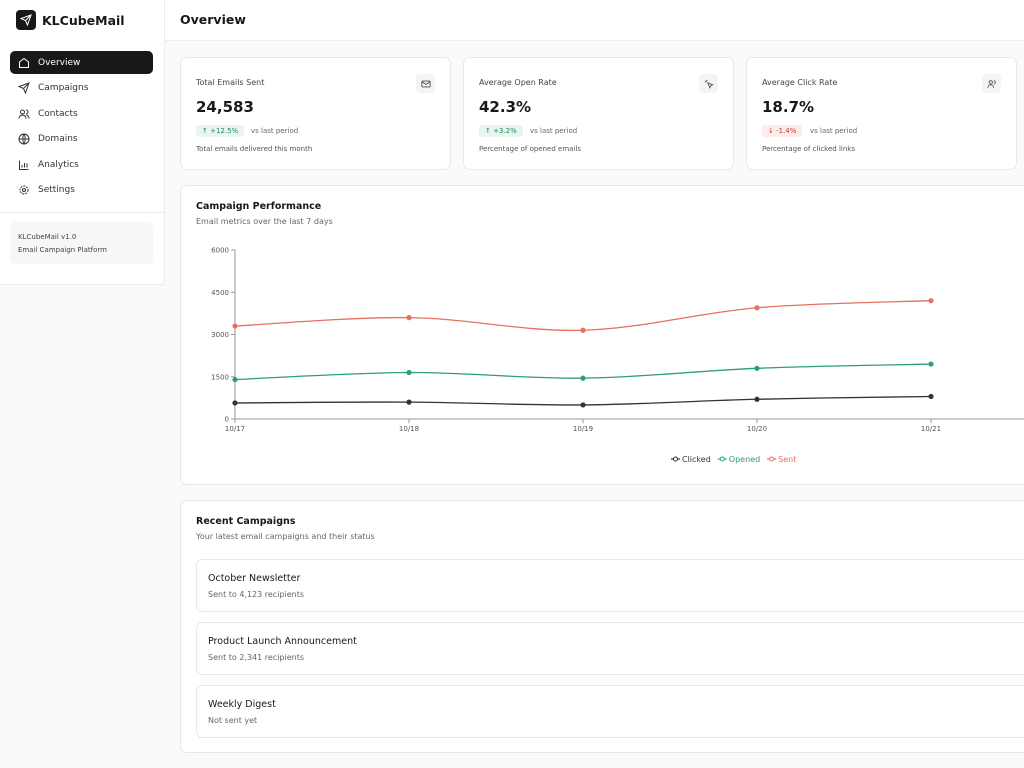 The width and height of the screenshot is (1024, 768). Describe the element at coordinates (256, 594) in the screenshot. I see `campaign-detail: Sent to 4,123 recipients` at that location.